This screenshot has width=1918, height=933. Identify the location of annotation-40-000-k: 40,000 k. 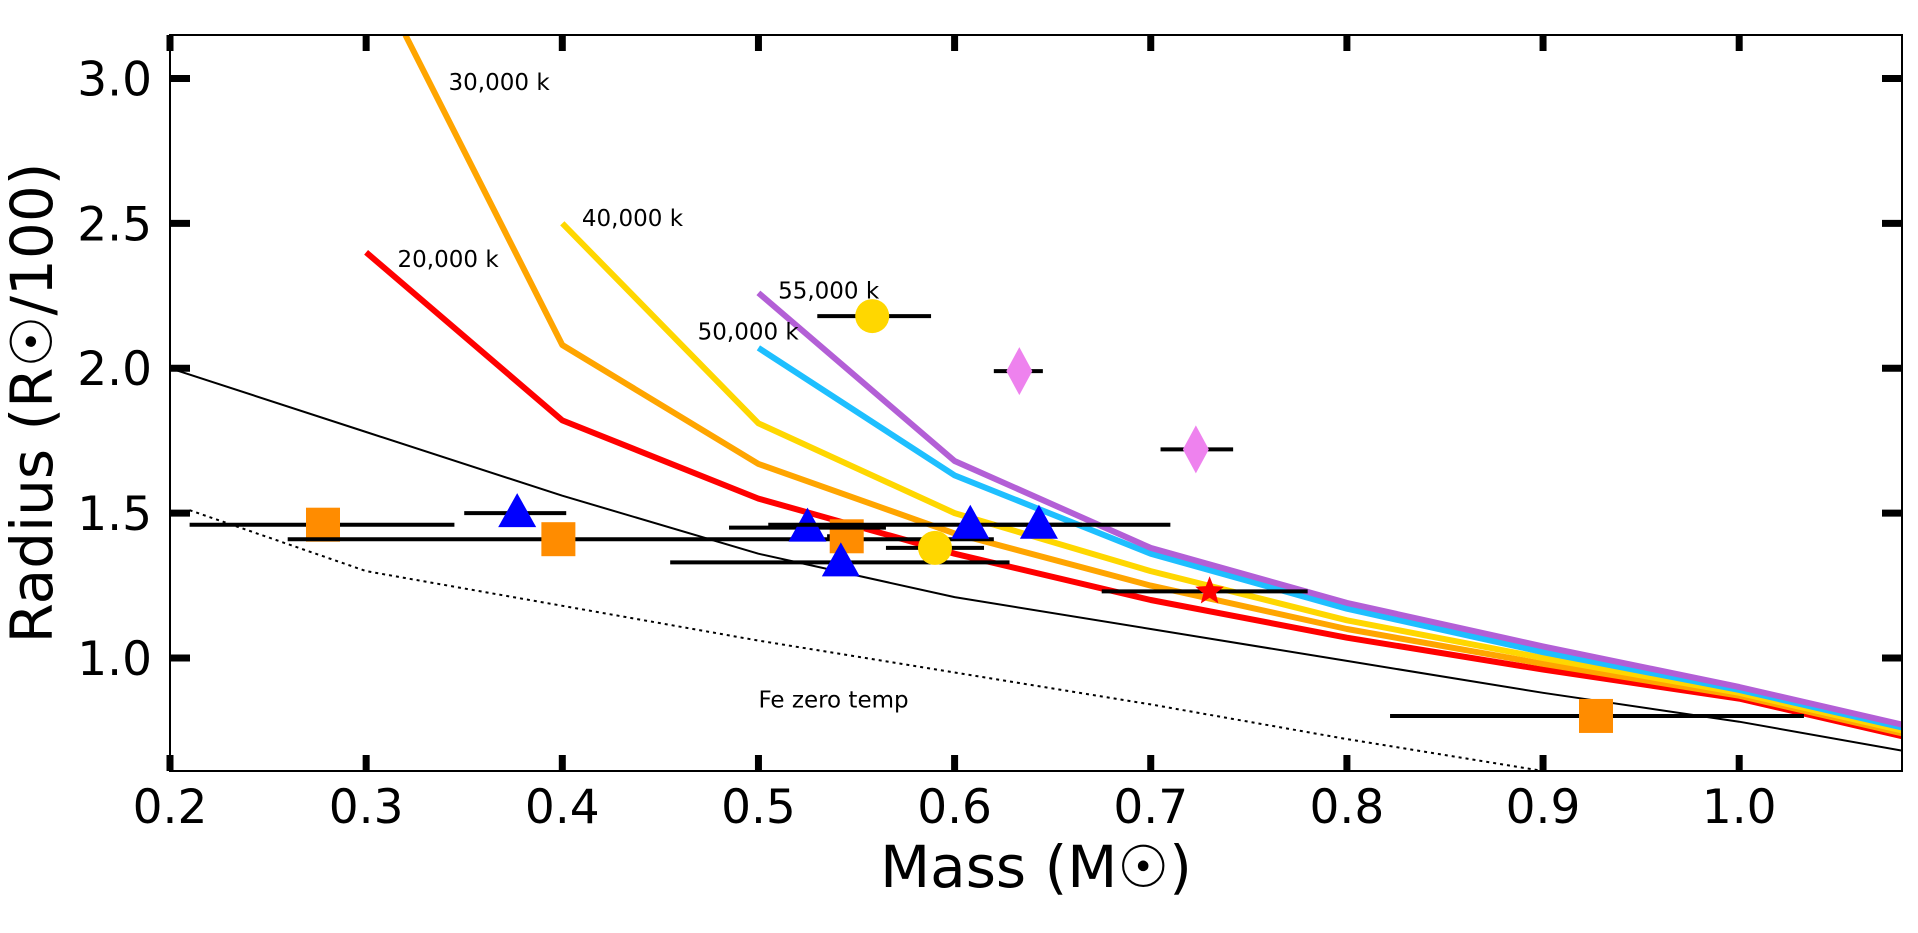
(633, 219).